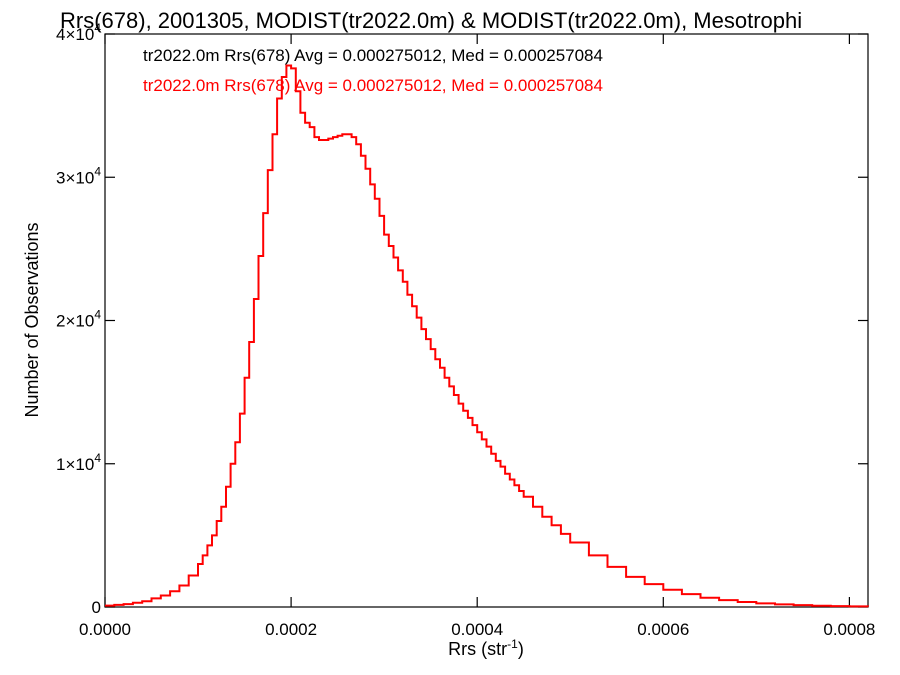  What do you see at coordinates (75, 464) in the screenshot?
I see `y-tick-mantissa: 1×10` at bounding box center [75, 464].